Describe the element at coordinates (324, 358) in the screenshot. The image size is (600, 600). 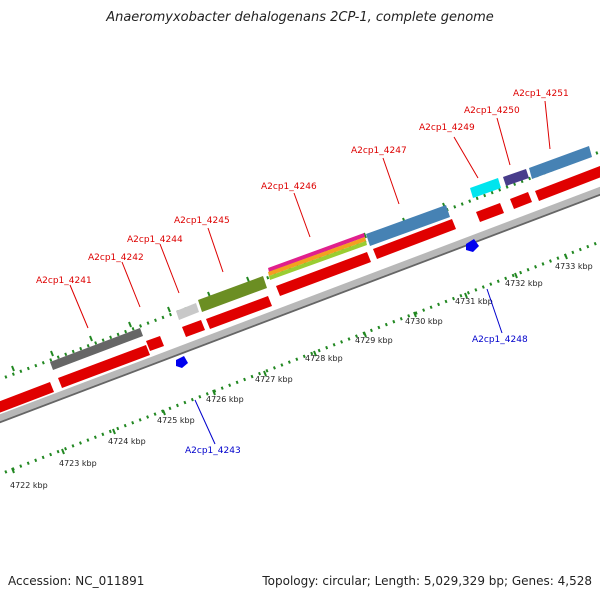
I see `tick-label: 4728 kbp` at that location.